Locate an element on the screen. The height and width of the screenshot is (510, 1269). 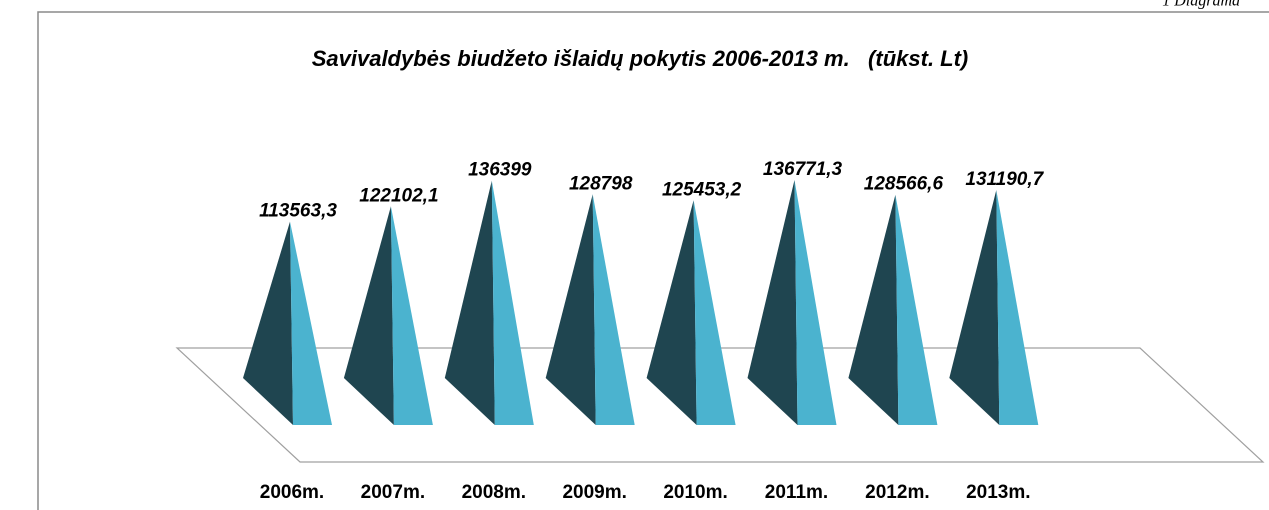
x-tick-label: 2007m. is located at coordinates (393, 492).